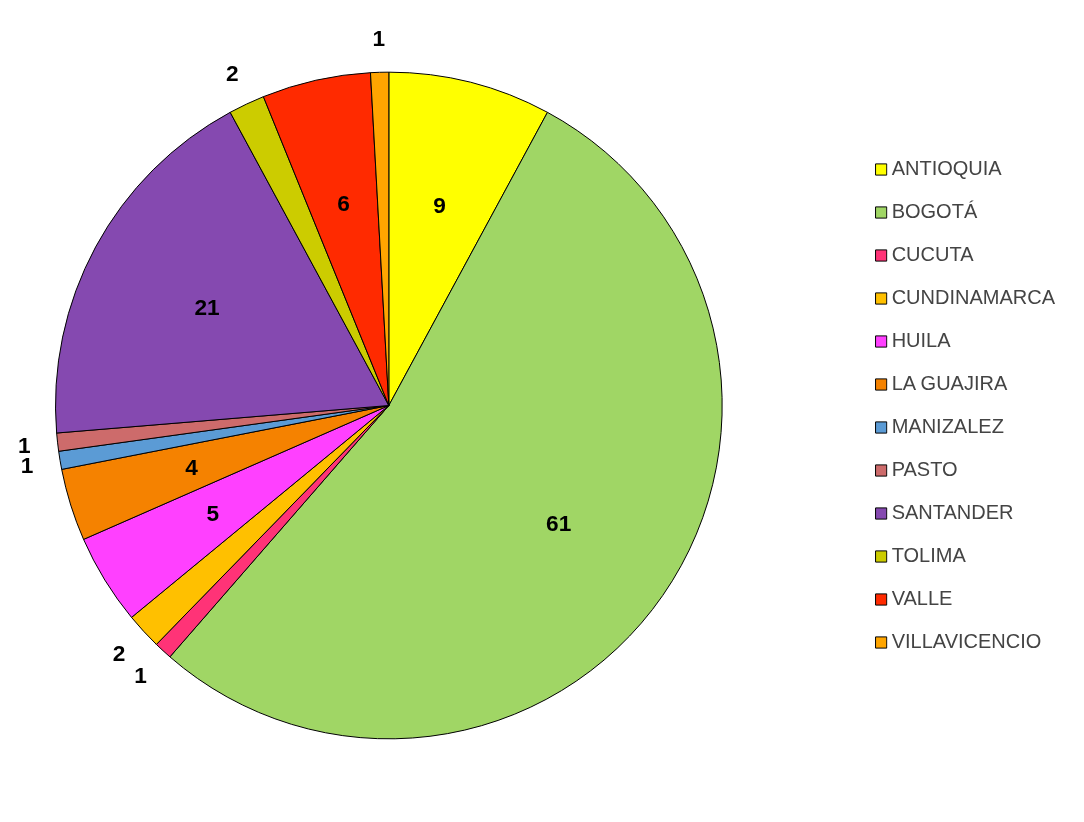  Describe the element at coordinates (559, 522) in the screenshot. I see `data-label: 61` at that location.